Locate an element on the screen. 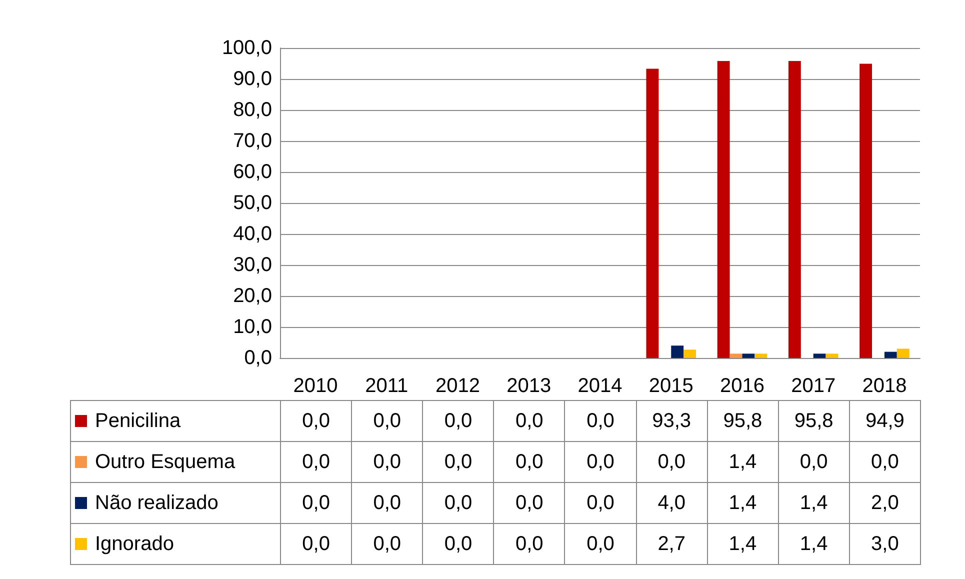 The image size is (965, 579). y-tick-label: 20,0 is located at coordinates (252, 296).